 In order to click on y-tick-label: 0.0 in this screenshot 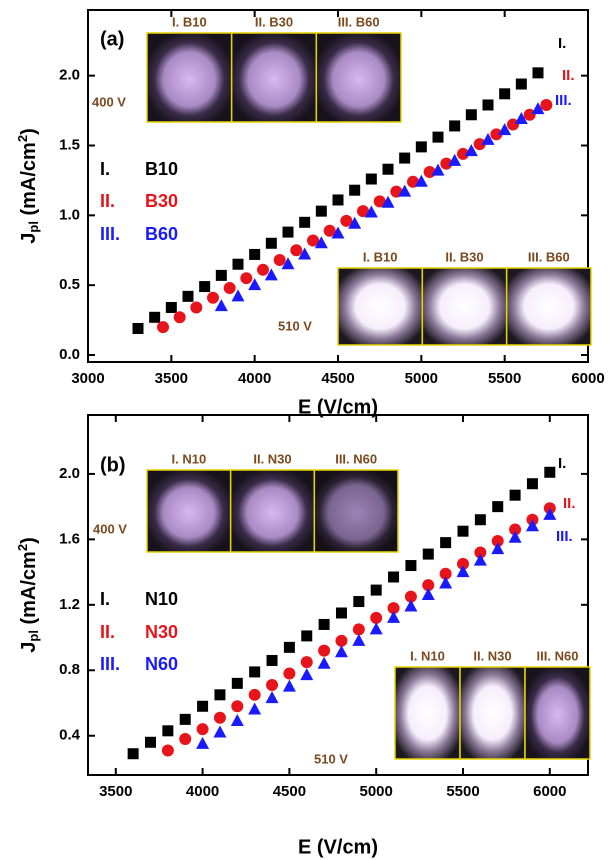, I will do `click(69, 354)`.